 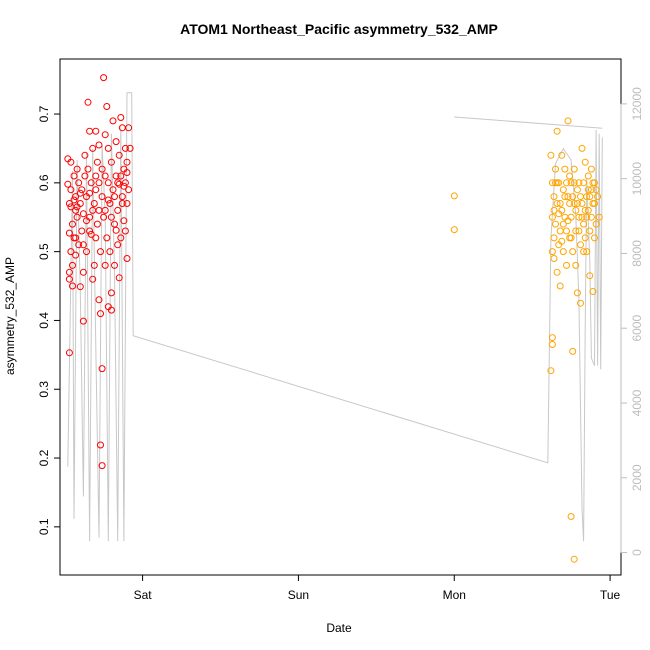 What do you see at coordinates (44, 113) in the screenshot?
I see `y-tick-label: 0.7` at bounding box center [44, 113].